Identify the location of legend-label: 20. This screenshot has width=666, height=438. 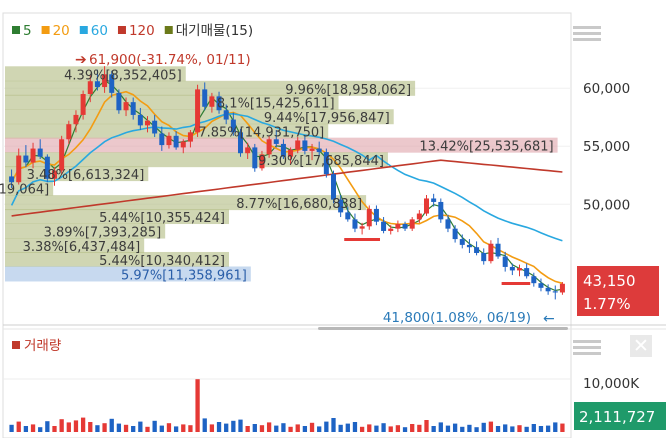
(61, 31).